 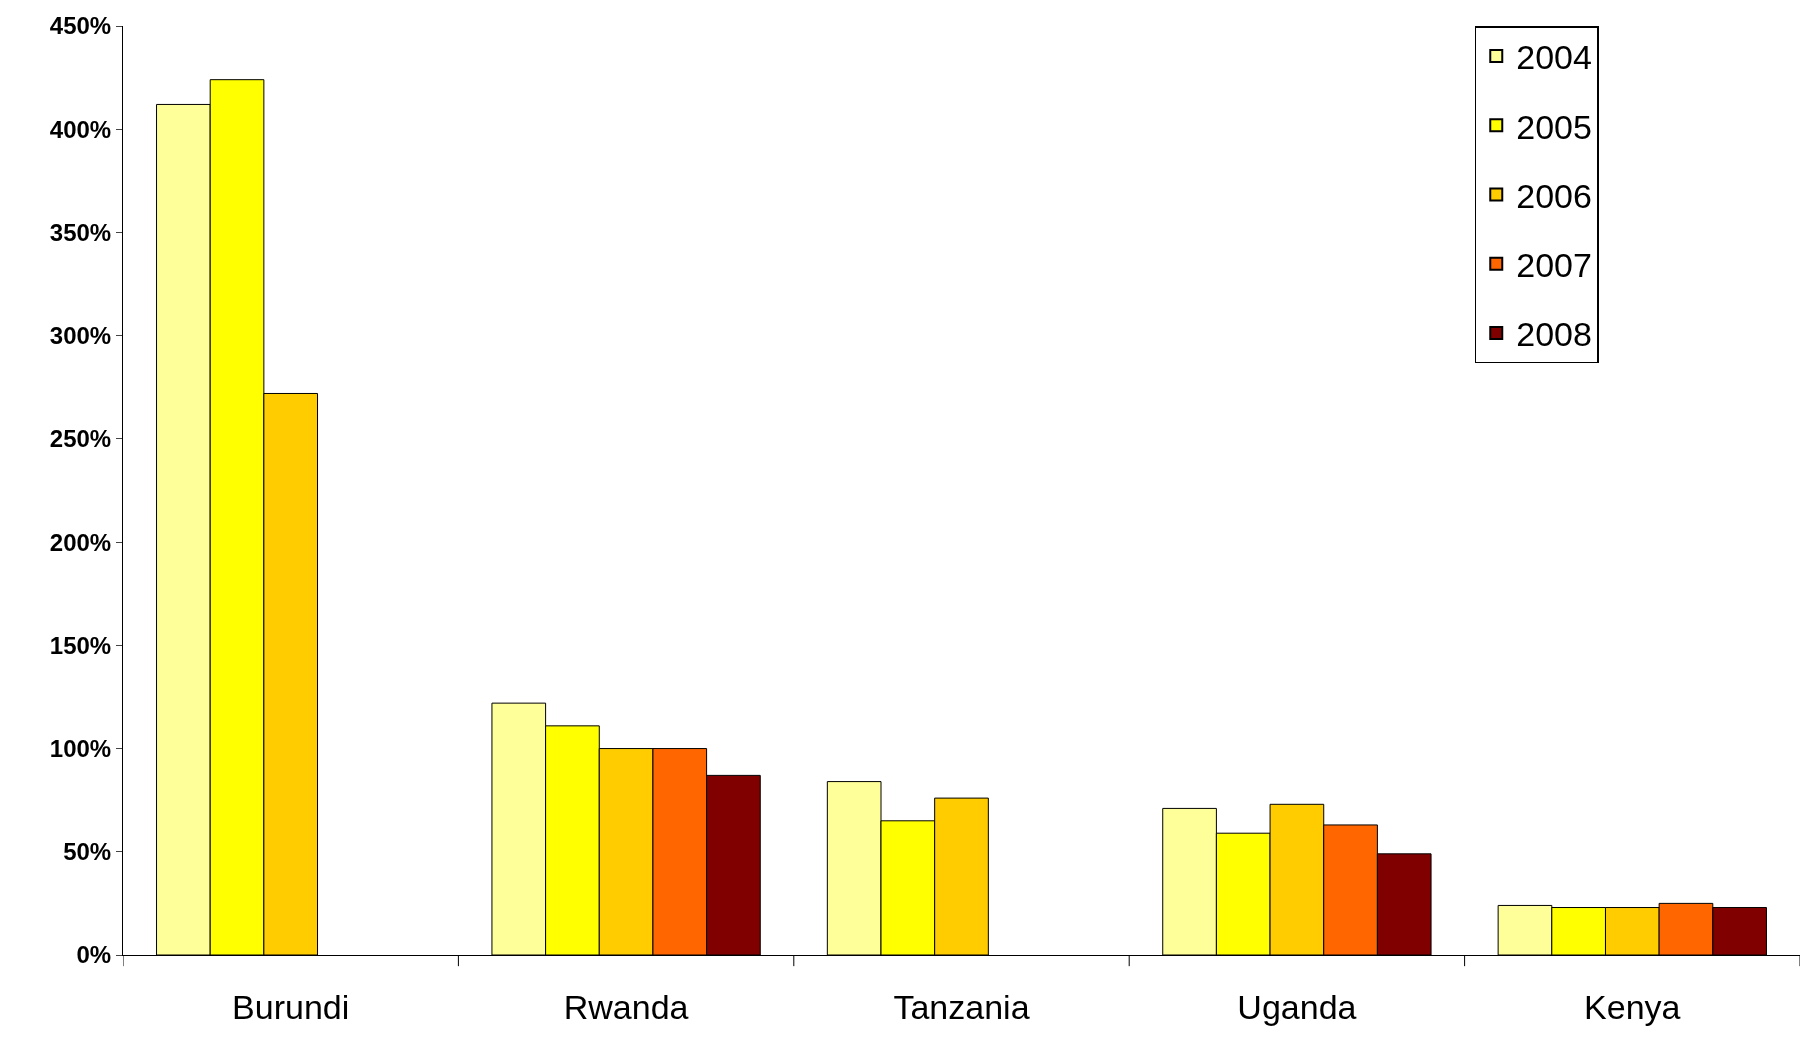 What do you see at coordinates (80, 645) in the screenshot?
I see `y-tick-label: 150%` at bounding box center [80, 645].